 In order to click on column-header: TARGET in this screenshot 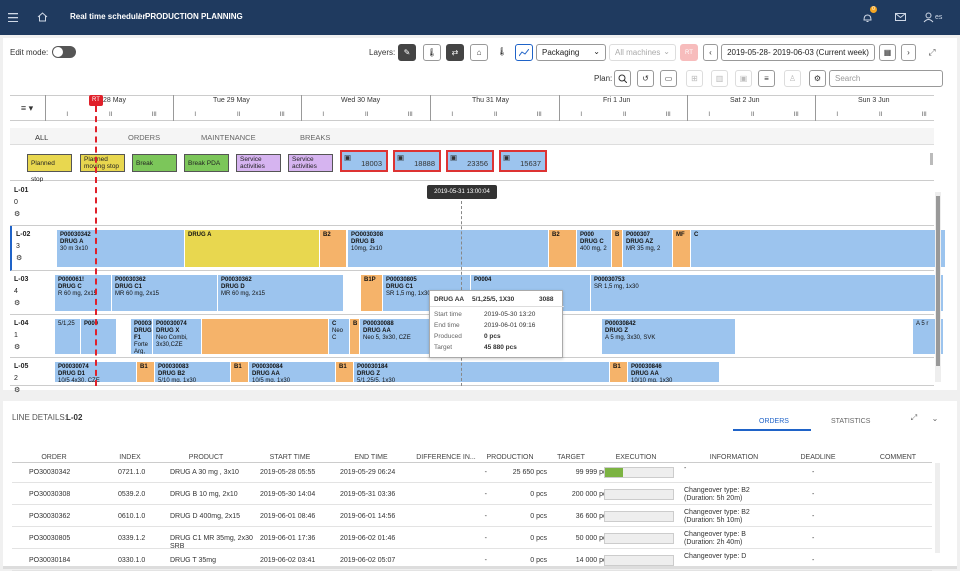, I will do `click(571, 457)`.